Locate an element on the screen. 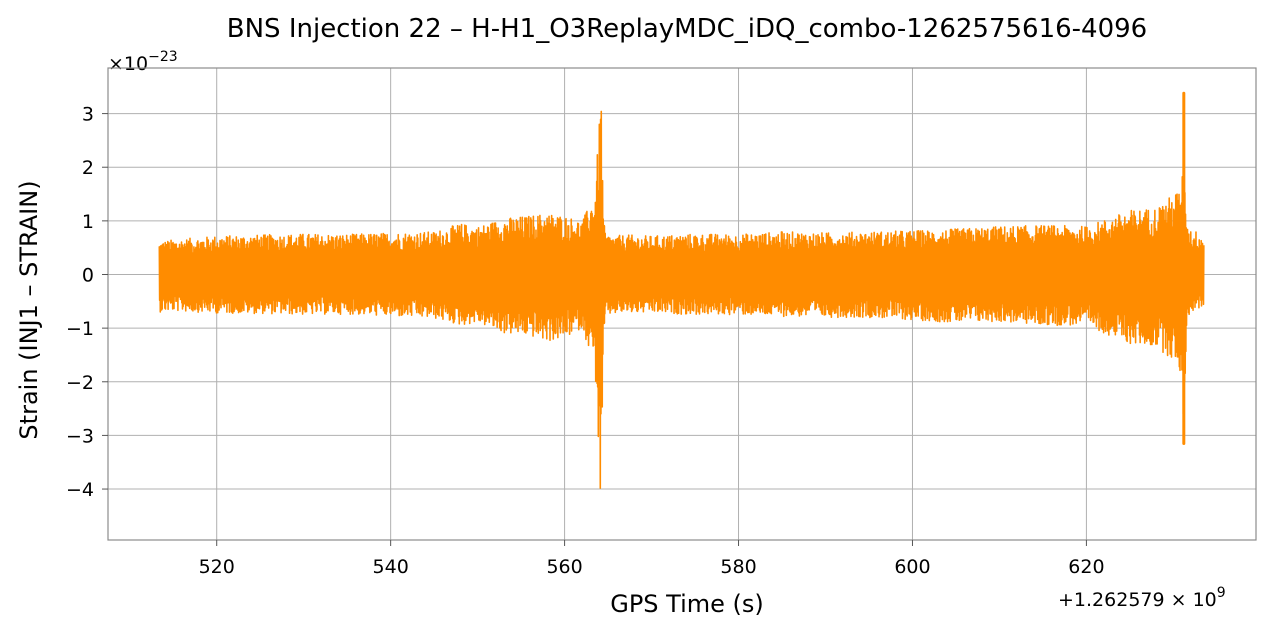  y-tick-label: −1 is located at coordinates (80, 329).